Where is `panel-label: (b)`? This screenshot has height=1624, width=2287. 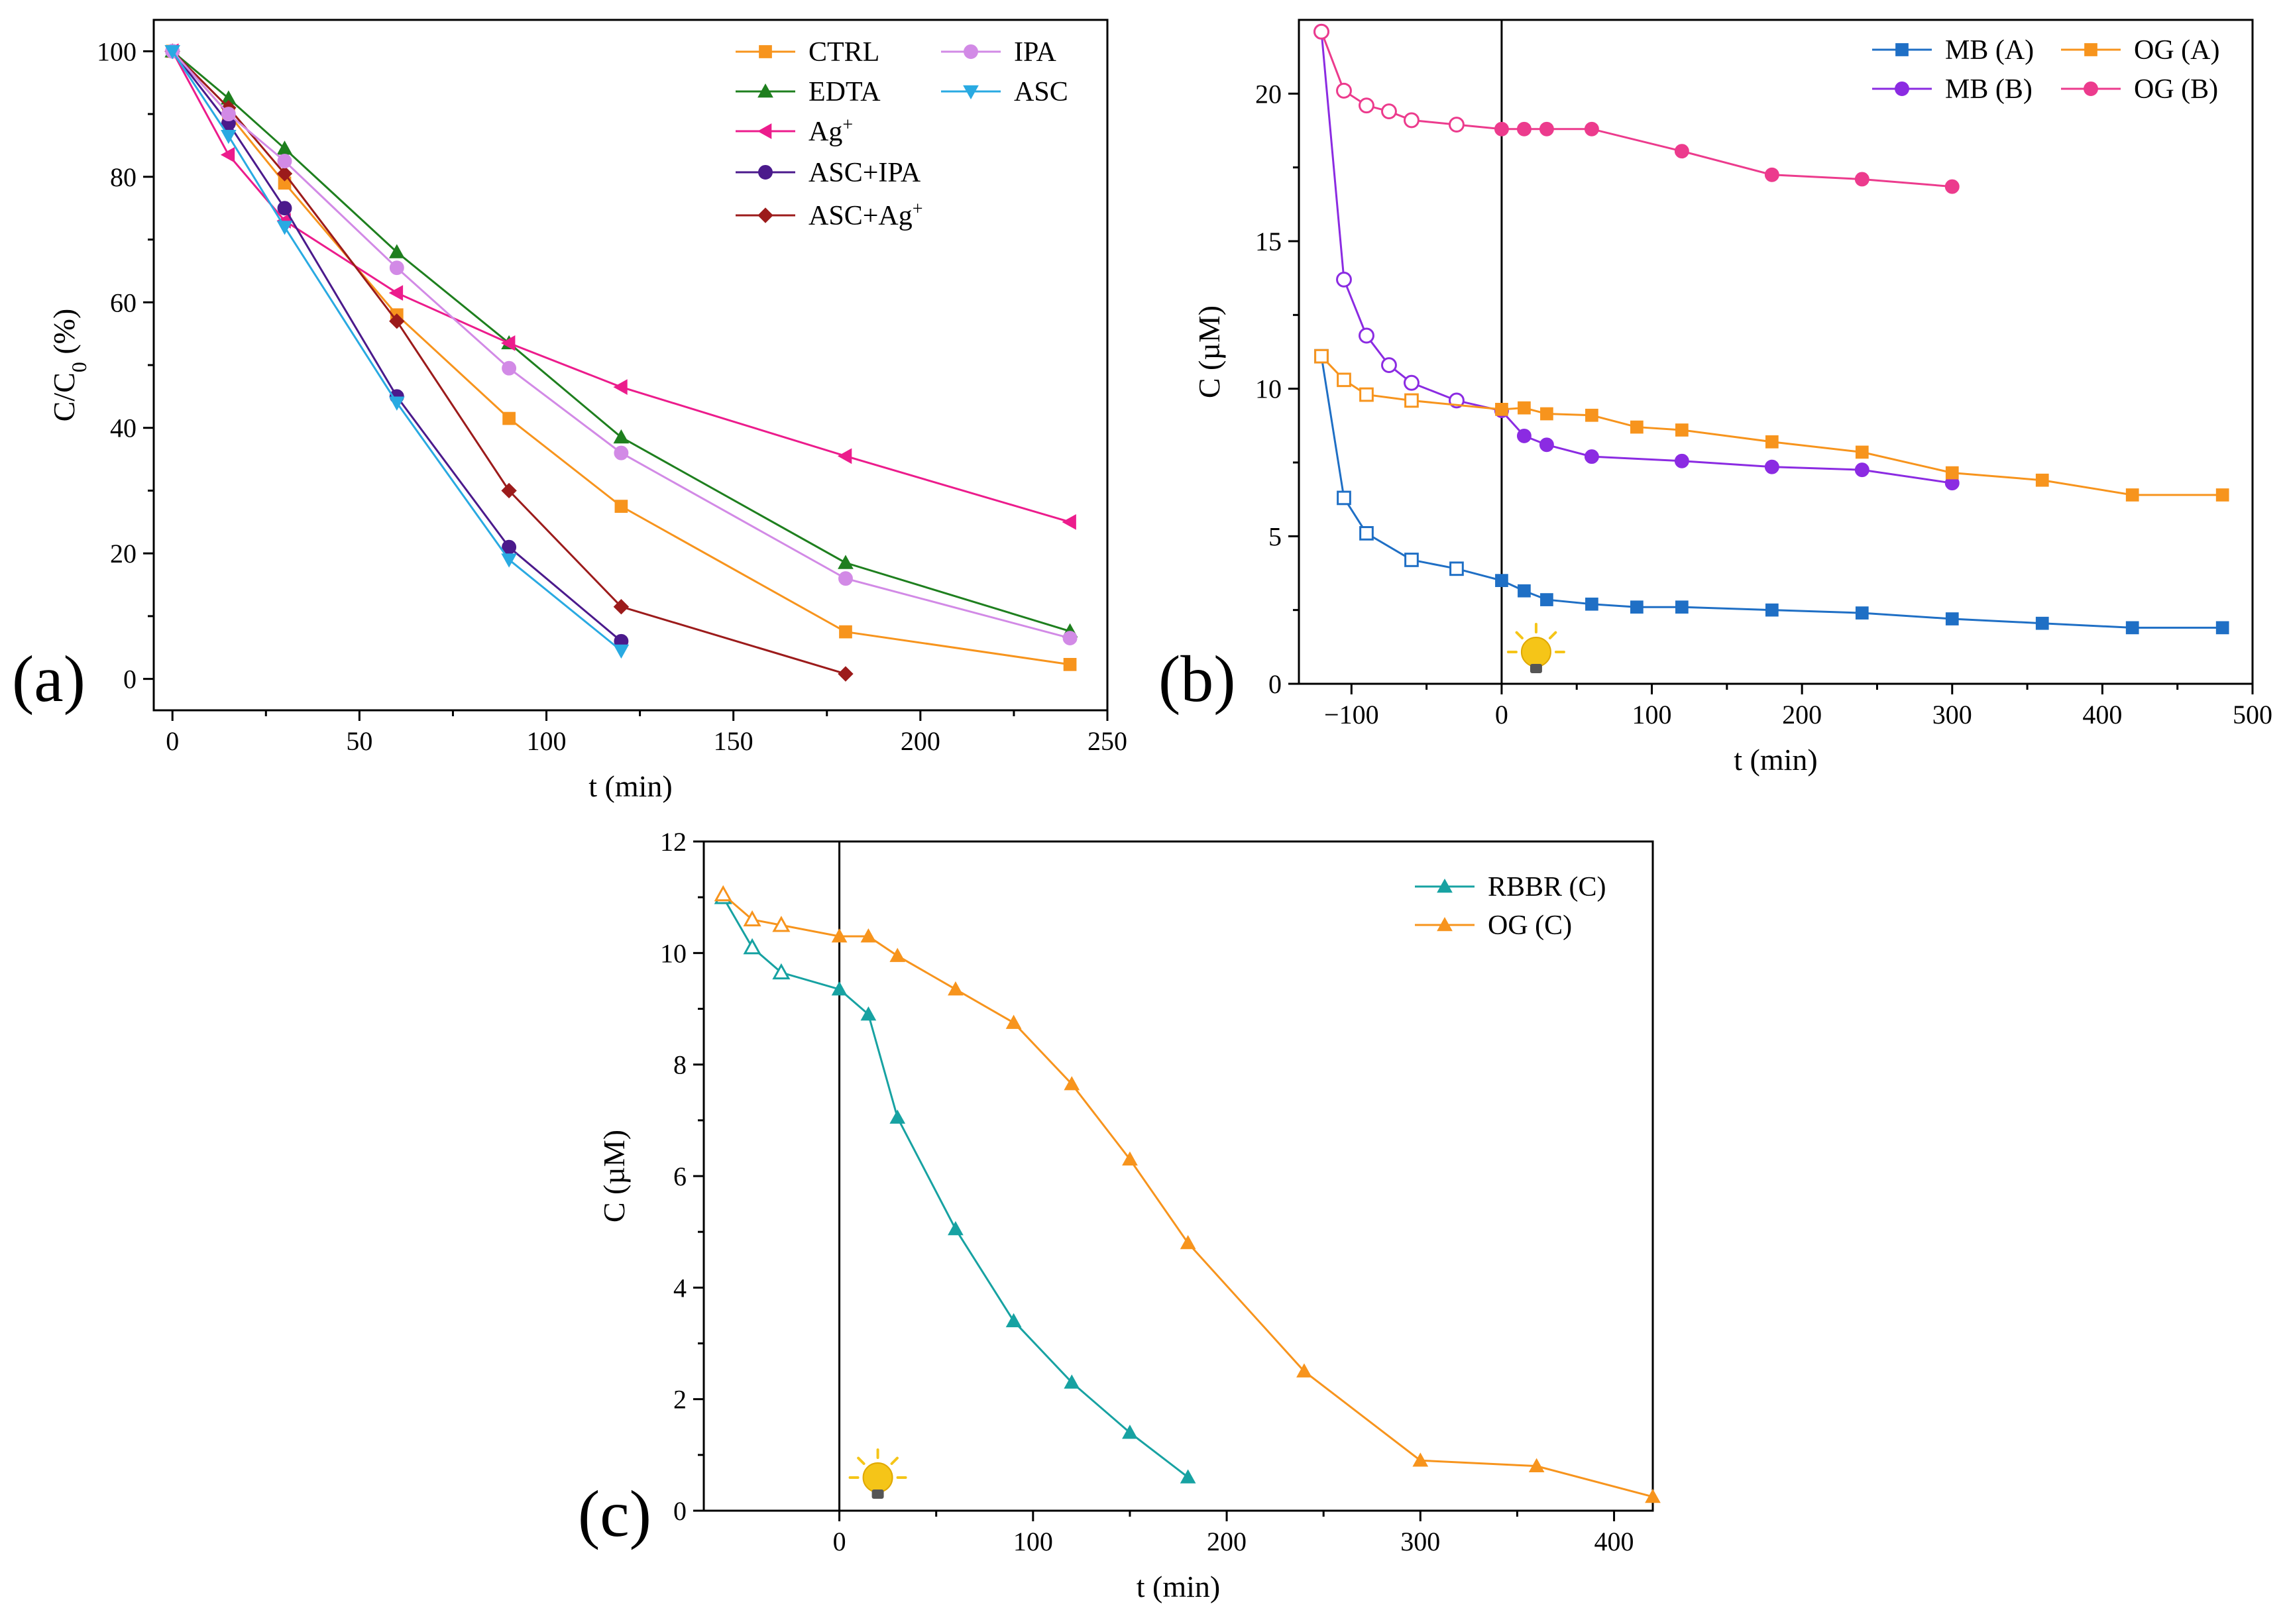 panel-label: (b) is located at coordinates (1197, 679).